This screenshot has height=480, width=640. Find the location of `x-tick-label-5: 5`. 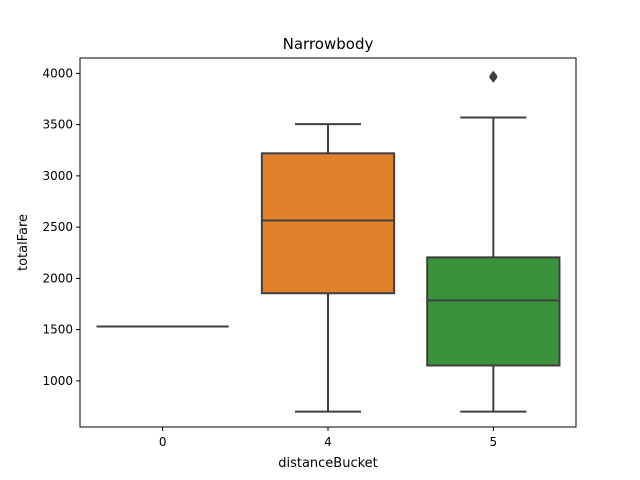

x-tick-label-5: 5 is located at coordinates (494, 442).